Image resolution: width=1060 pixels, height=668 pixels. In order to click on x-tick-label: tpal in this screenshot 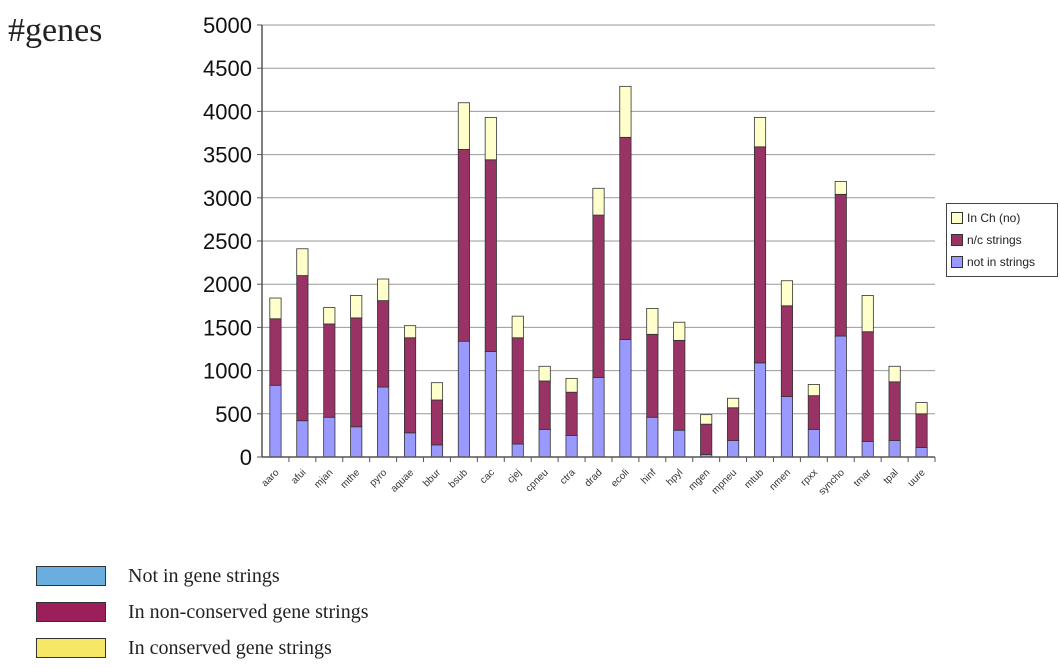, I will do `click(891, 476)`.